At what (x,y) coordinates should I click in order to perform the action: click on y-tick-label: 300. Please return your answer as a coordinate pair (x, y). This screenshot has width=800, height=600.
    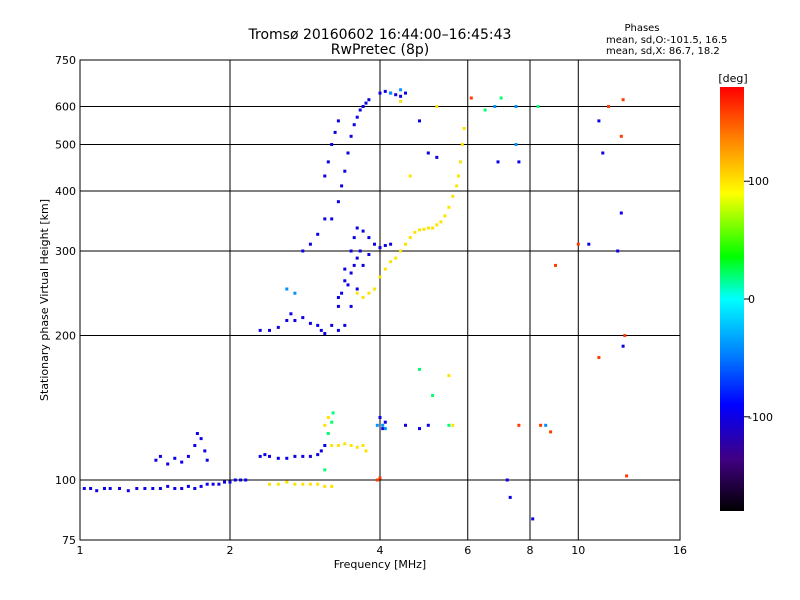
    Looking at the image, I should click on (65, 251).